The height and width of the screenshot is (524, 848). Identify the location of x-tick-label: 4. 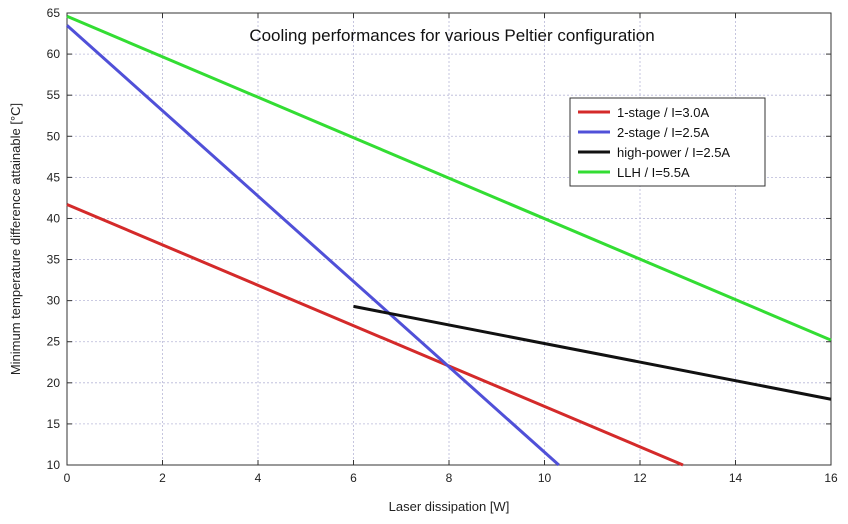
(258, 478).